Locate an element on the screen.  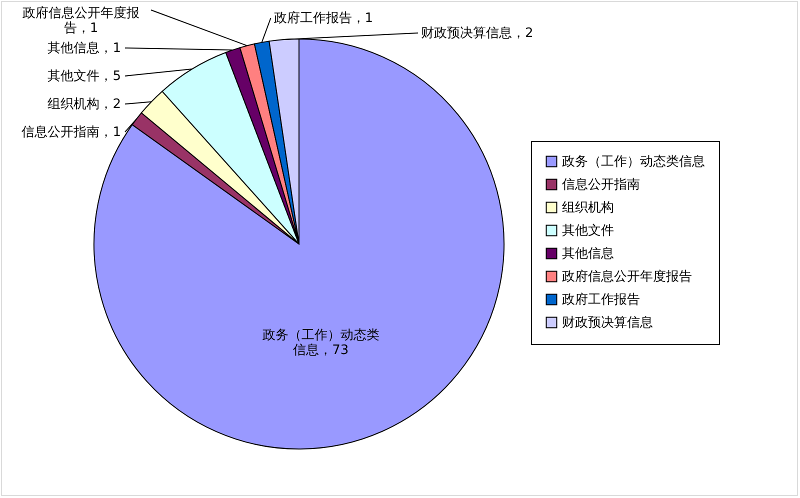
legend-label: 财政预决算信息 is located at coordinates (607, 323).